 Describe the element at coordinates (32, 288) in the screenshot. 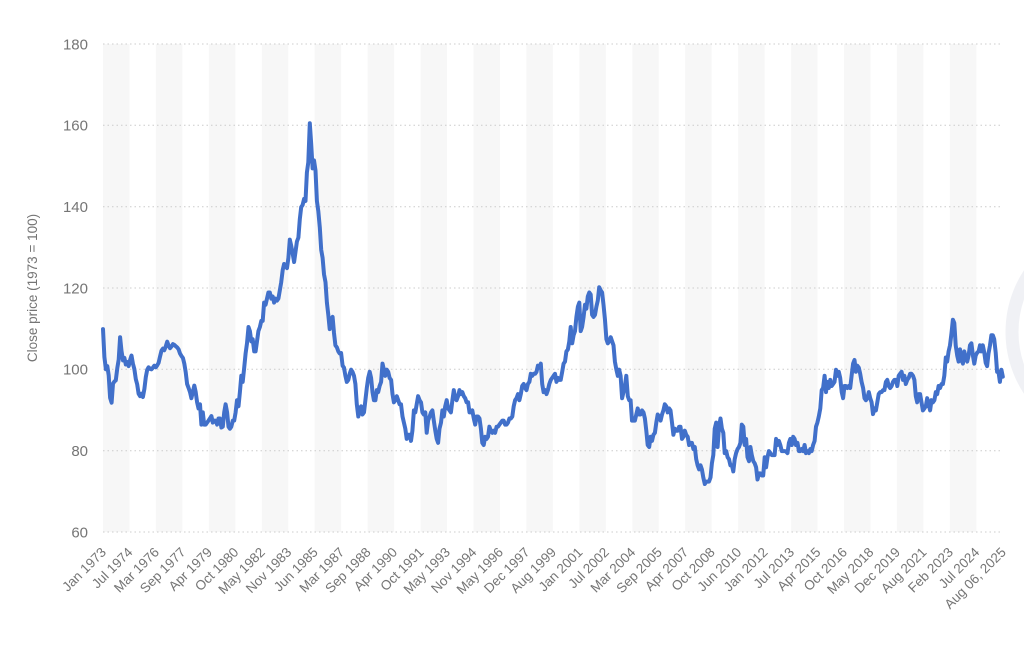

I see `y-axis-title: Close price (1973 = 100)` at that location.